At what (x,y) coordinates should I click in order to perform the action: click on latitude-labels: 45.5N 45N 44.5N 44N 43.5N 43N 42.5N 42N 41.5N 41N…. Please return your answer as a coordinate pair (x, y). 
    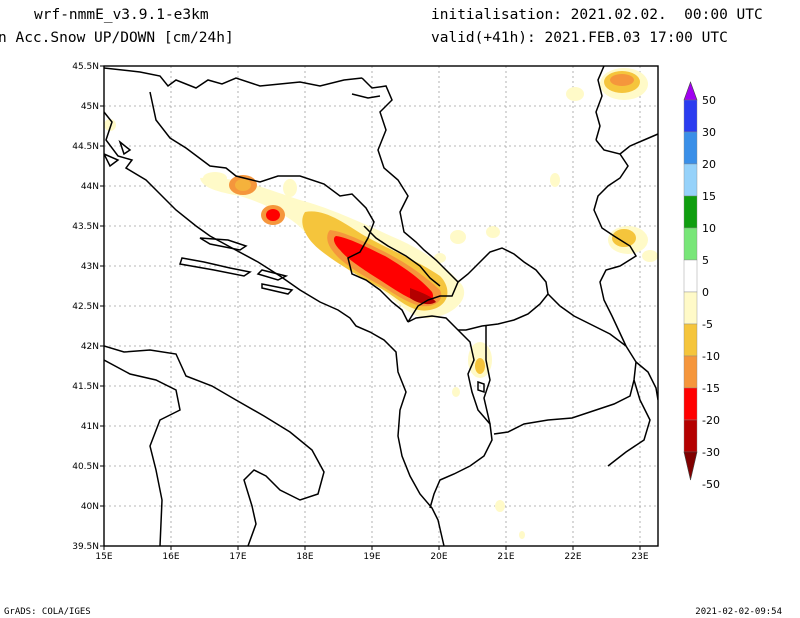
    Looking at the image, I should click on (88, 307).